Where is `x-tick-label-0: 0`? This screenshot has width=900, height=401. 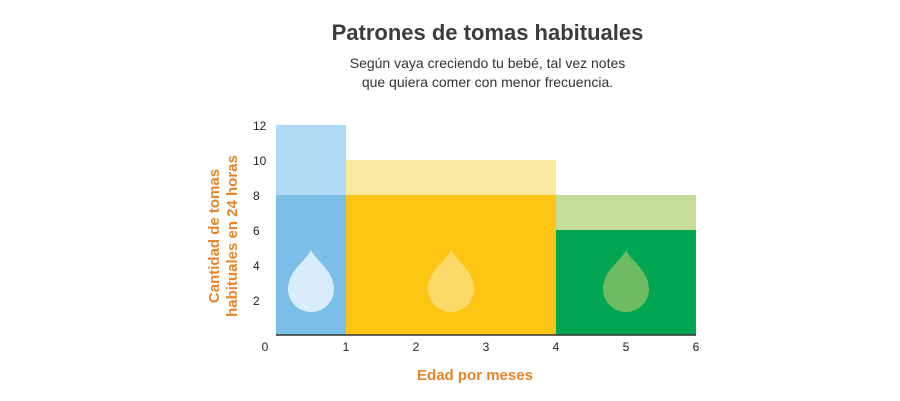
x-tick-label-0: 0 is located at coordinates (265, 347).